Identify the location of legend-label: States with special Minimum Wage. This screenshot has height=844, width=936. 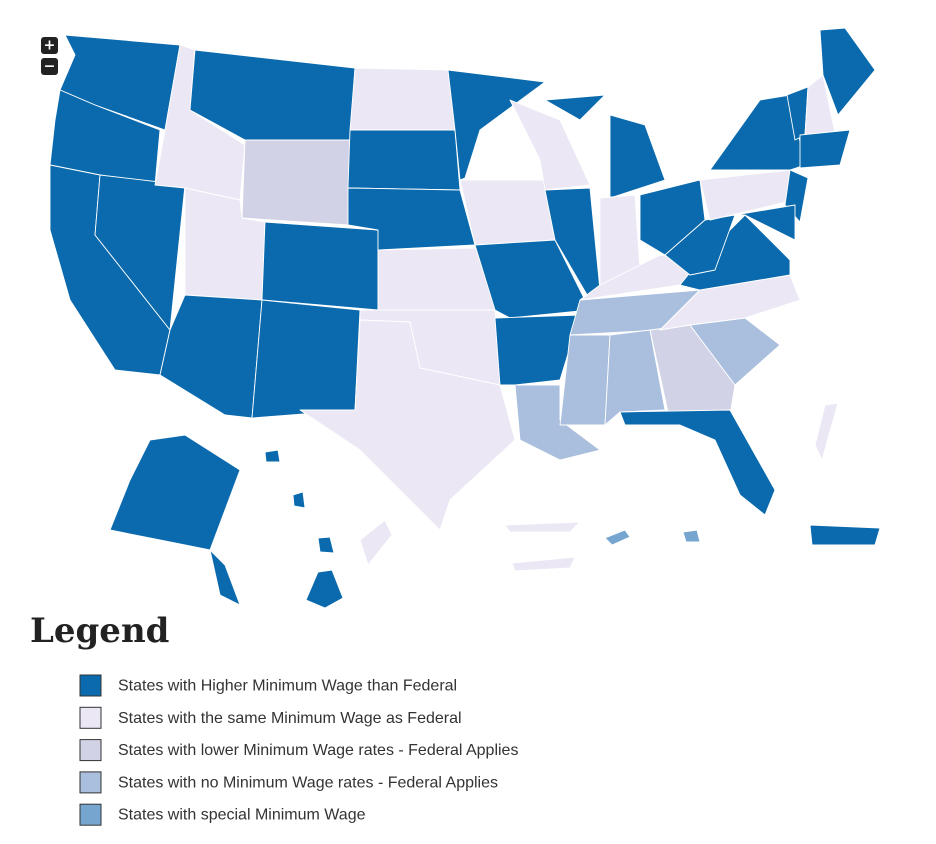
(242, 815).